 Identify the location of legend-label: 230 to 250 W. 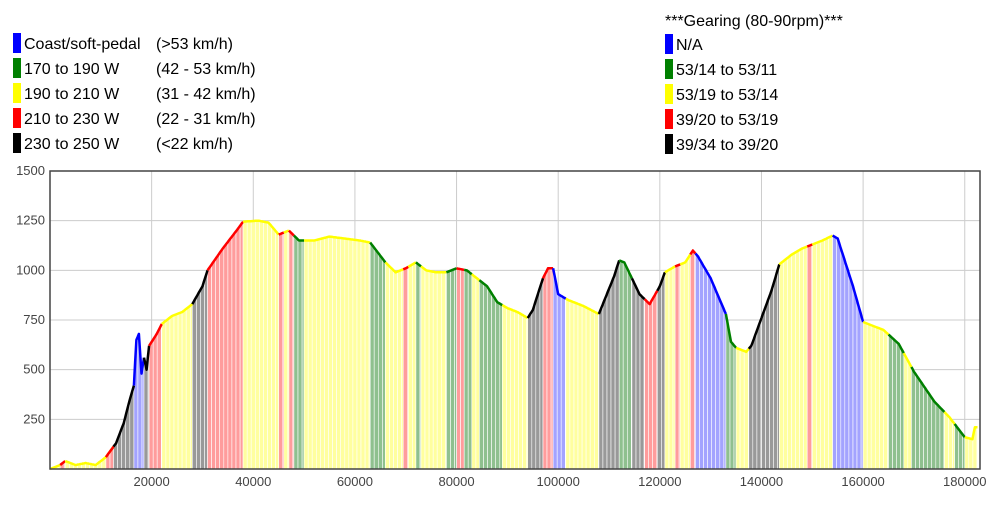
(72, 144).